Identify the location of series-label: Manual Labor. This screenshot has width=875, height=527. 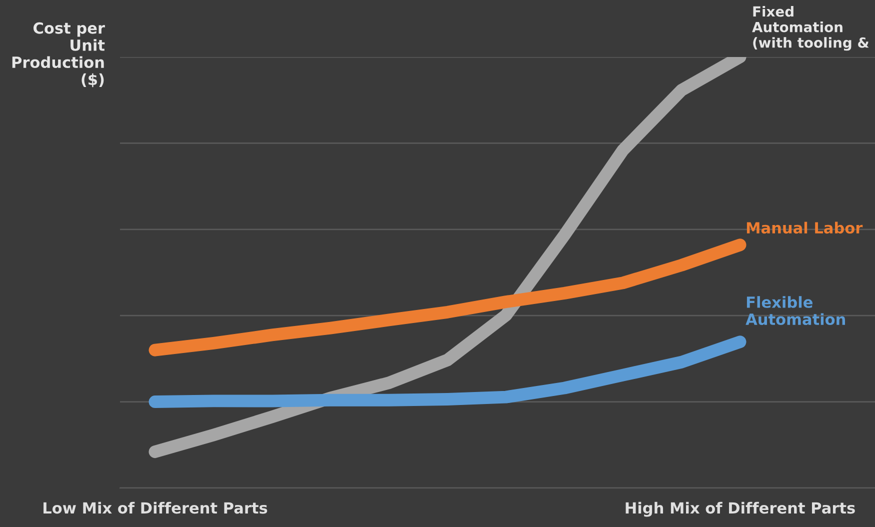
(804, 228).